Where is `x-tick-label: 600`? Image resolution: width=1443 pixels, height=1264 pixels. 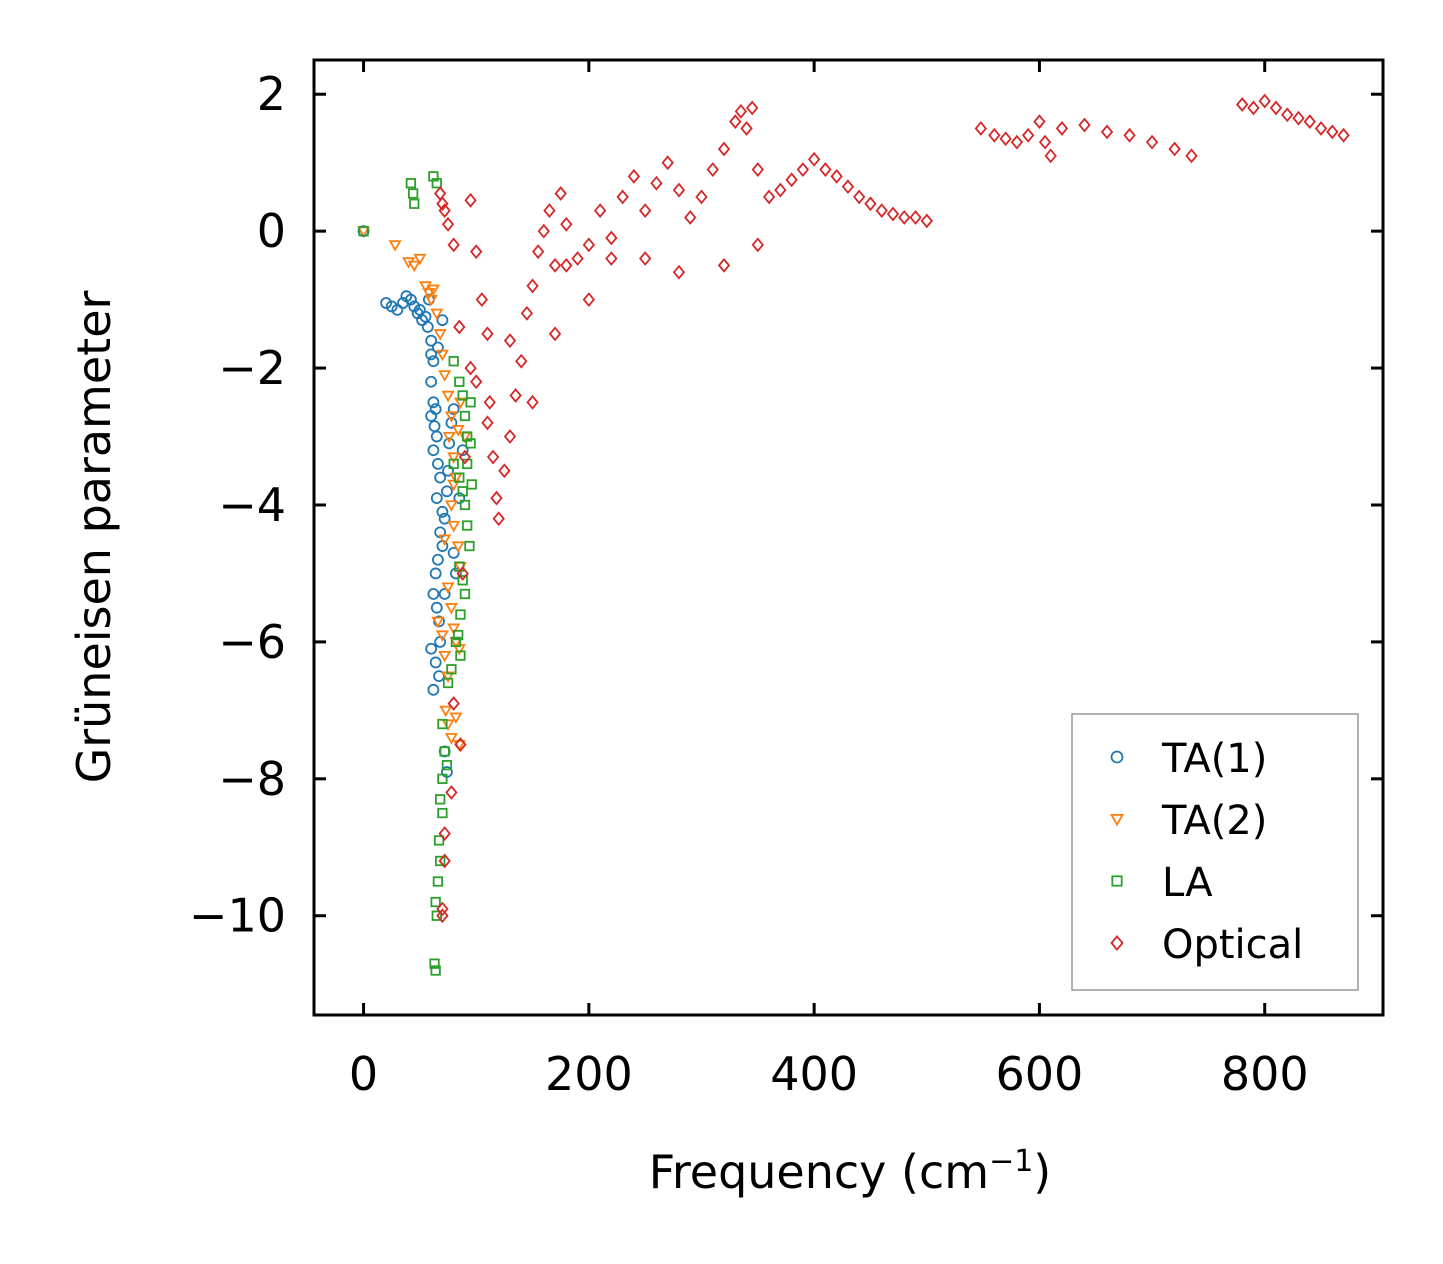 x-tick-label: 600 is located at coordinates (1040, 1074).